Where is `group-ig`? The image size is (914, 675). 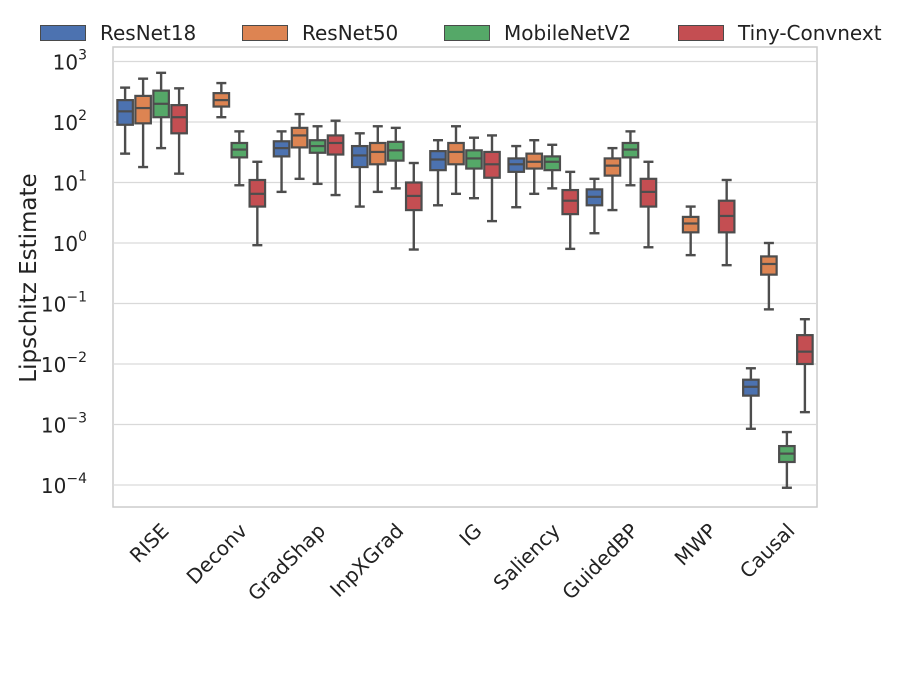
group-ig is located at coordinates (465, 174).